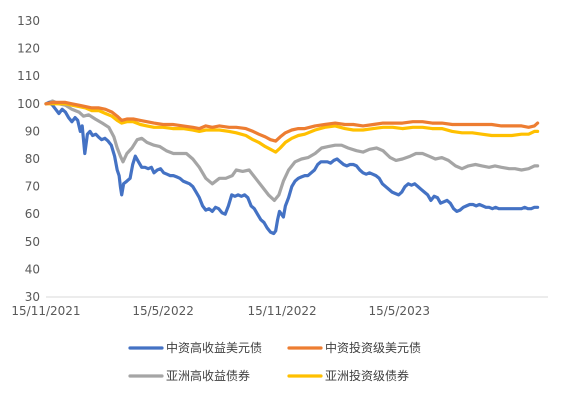 The image size is (570, 401). I want to click on y-axis-ticks: 30 40 50 60 70 80 90 100 110 120 130, so click(28, 159).